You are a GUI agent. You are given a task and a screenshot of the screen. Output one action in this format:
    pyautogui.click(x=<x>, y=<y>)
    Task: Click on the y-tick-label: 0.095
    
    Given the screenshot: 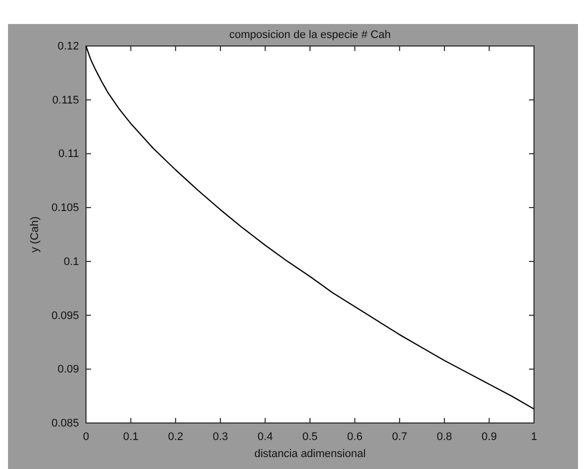 What is the action you would take?
    pyautogui.click(x=65, y=316)
    